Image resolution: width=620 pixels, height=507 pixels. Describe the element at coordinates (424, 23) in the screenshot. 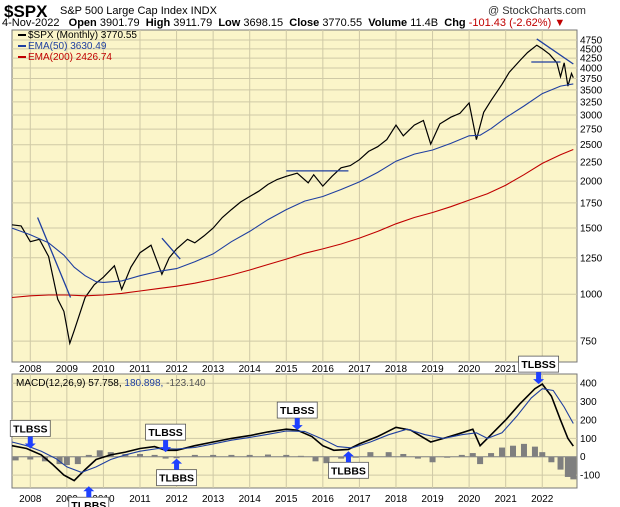

I see `stats-volume: 11.4B` at that location.